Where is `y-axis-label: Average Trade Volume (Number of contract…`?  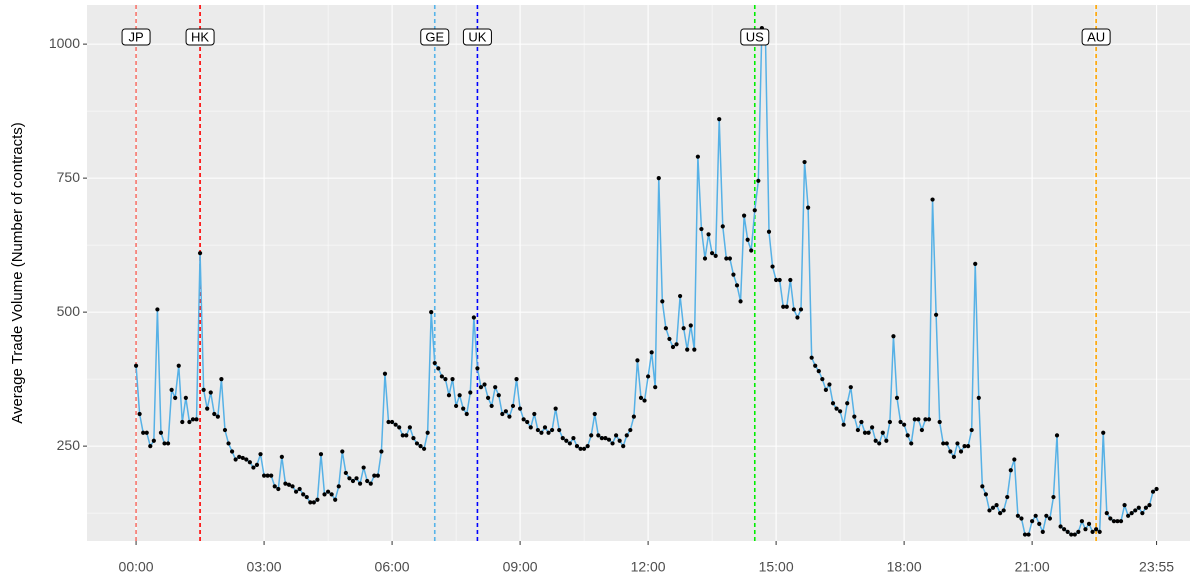
y-axis-label: Average Trade Volume (Number of contract… is located at coordinates (17, 273).